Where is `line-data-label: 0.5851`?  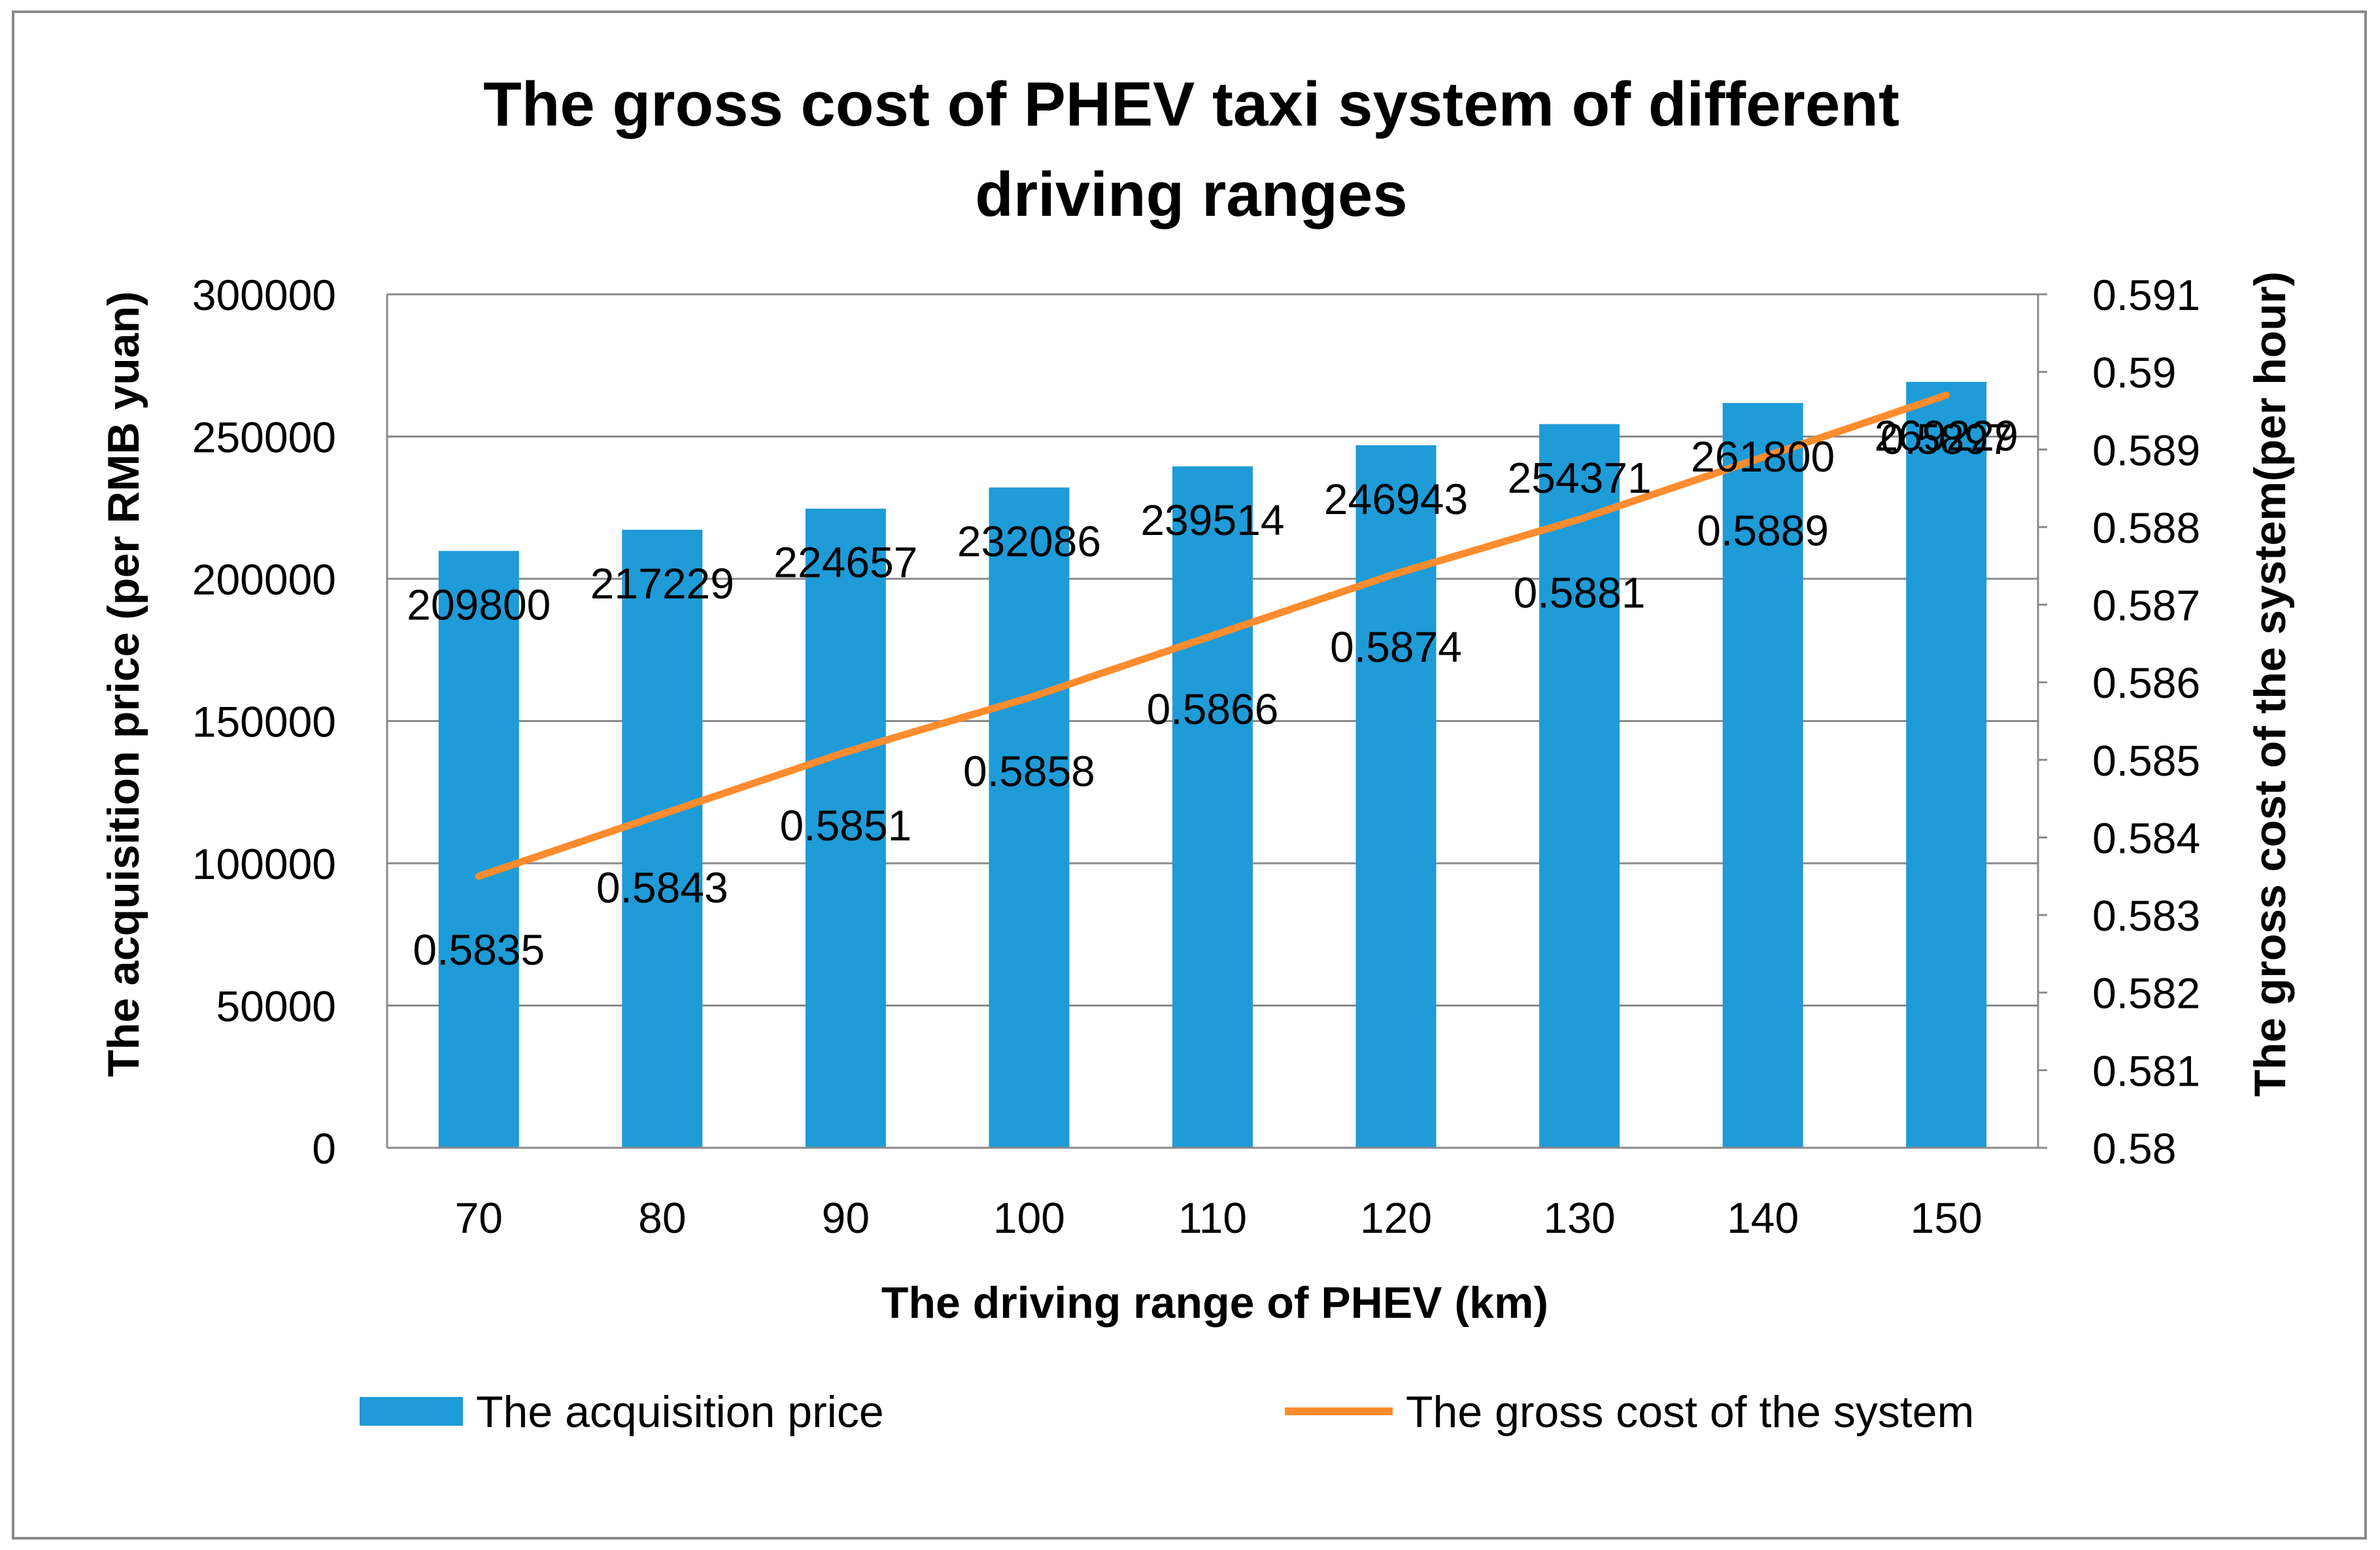 line-data-label: 0.5851 is located at coordinates (845, 825).